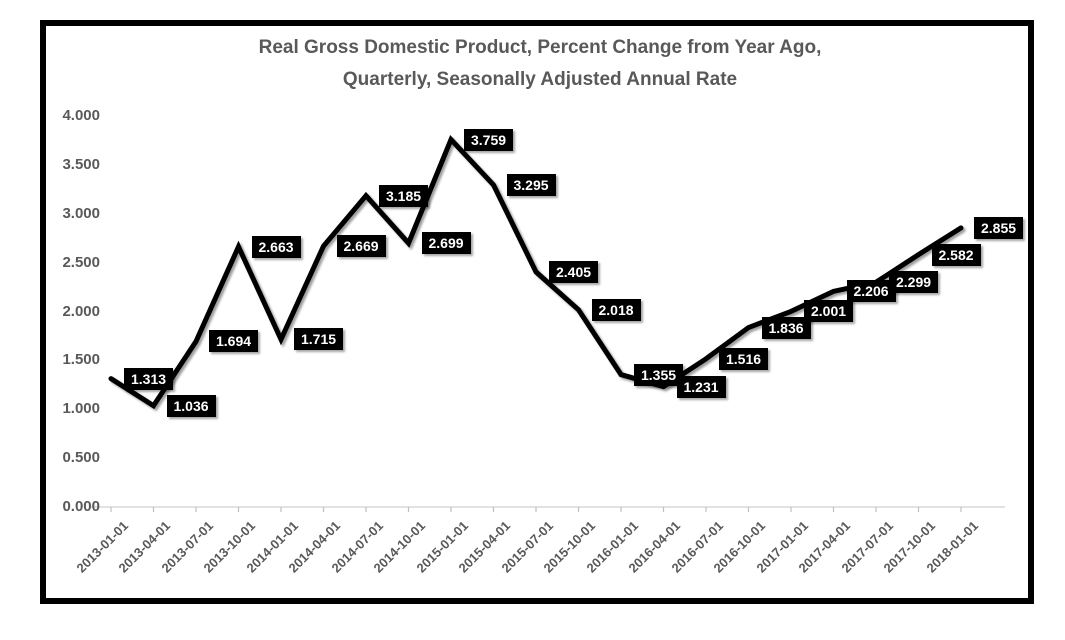 This screenshot has width=1065, height=640. I want to click on y-axis-tick-label: 2.500, so click(81, 262).